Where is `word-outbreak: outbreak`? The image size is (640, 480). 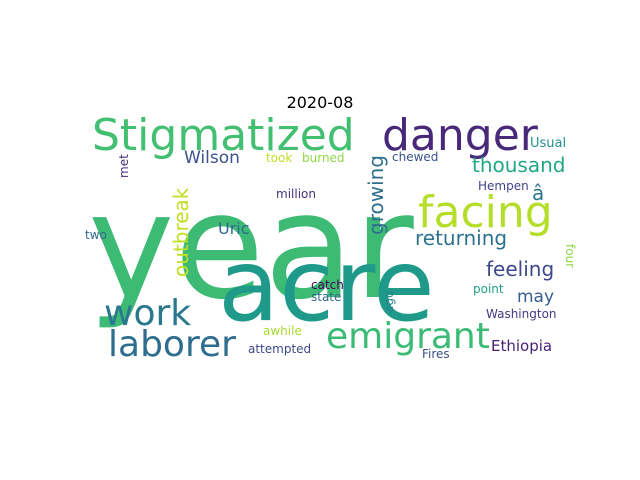
word-outbreak: outbreak is located at coordinates (181, 232).